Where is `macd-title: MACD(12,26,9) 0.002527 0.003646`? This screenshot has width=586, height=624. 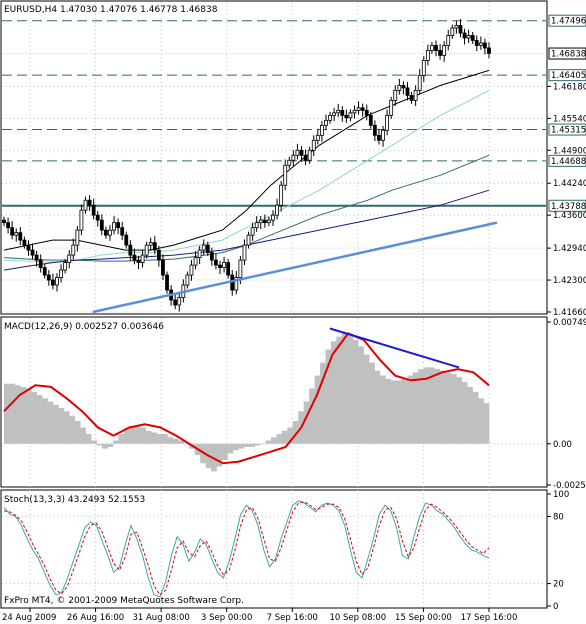 macd-title: MACD(12,26,9) 0.002527 0.003646 is located at coordinates (84, 327).